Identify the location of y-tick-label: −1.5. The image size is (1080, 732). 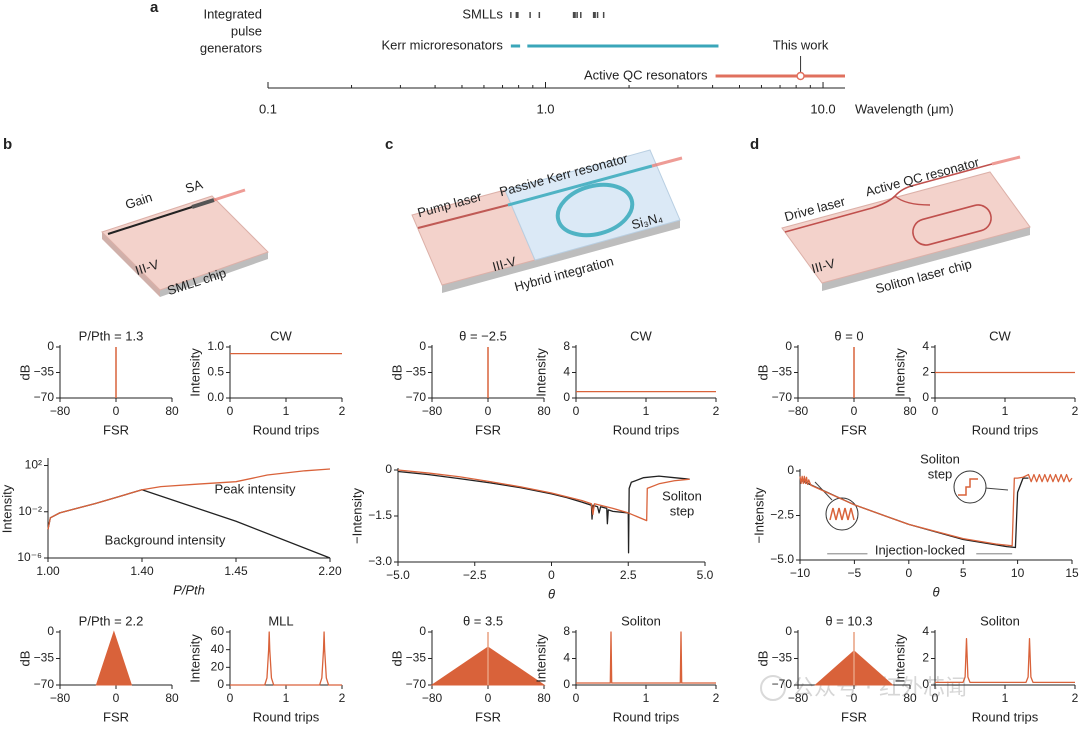
(380, 515).